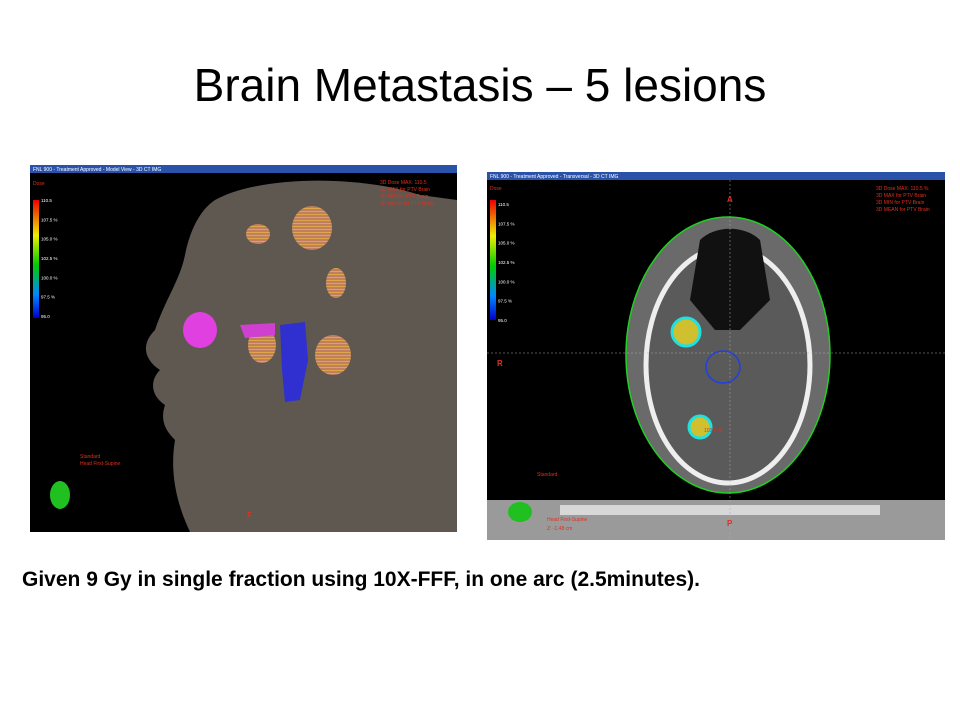 This screenshot has width=960, height=720. Describe the element at coordinates (720, 510) in the screenshot. I see `ct-table` at that location.